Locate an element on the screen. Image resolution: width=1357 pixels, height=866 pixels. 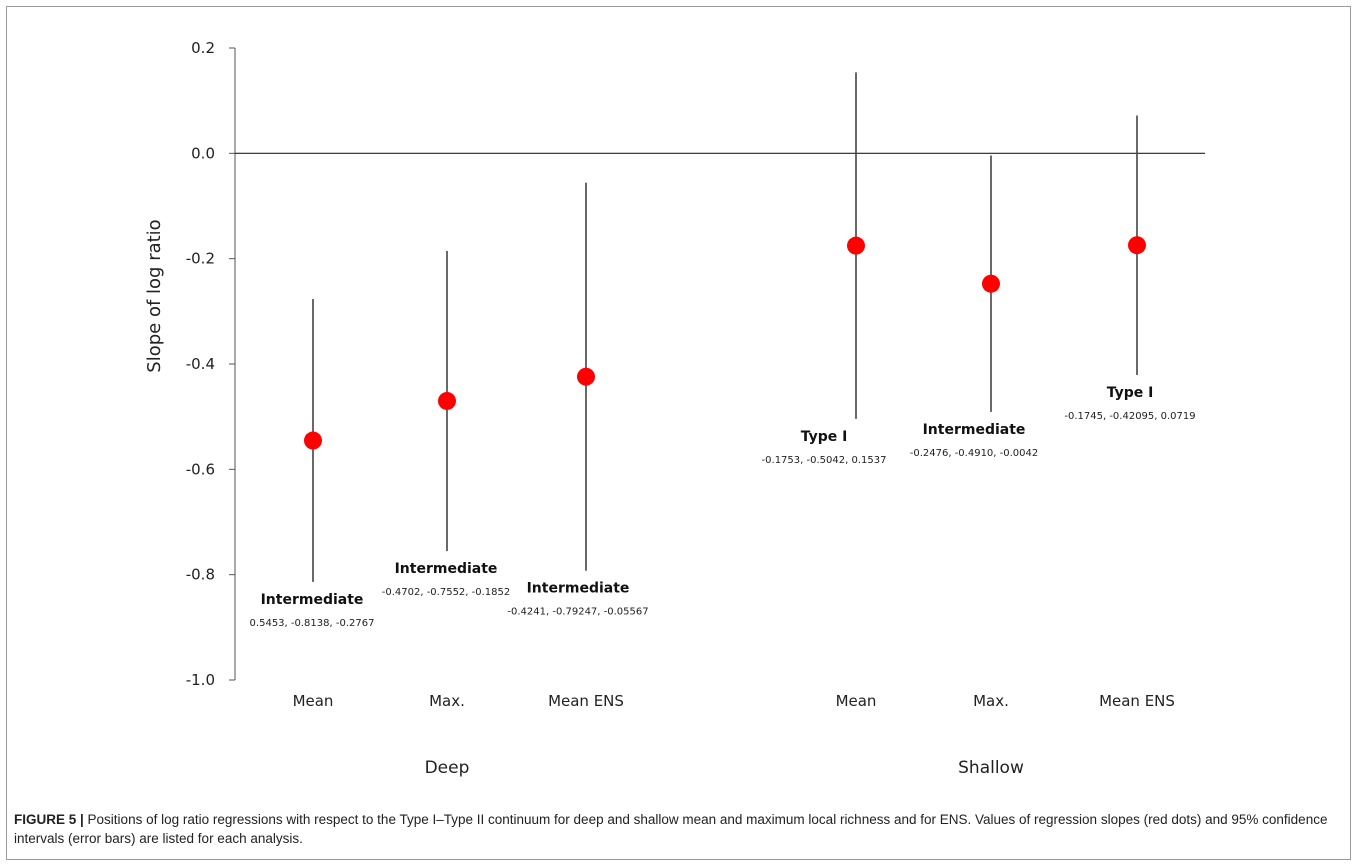
figure-label: FIGURE 5 | is located at coordinates (49, 819).